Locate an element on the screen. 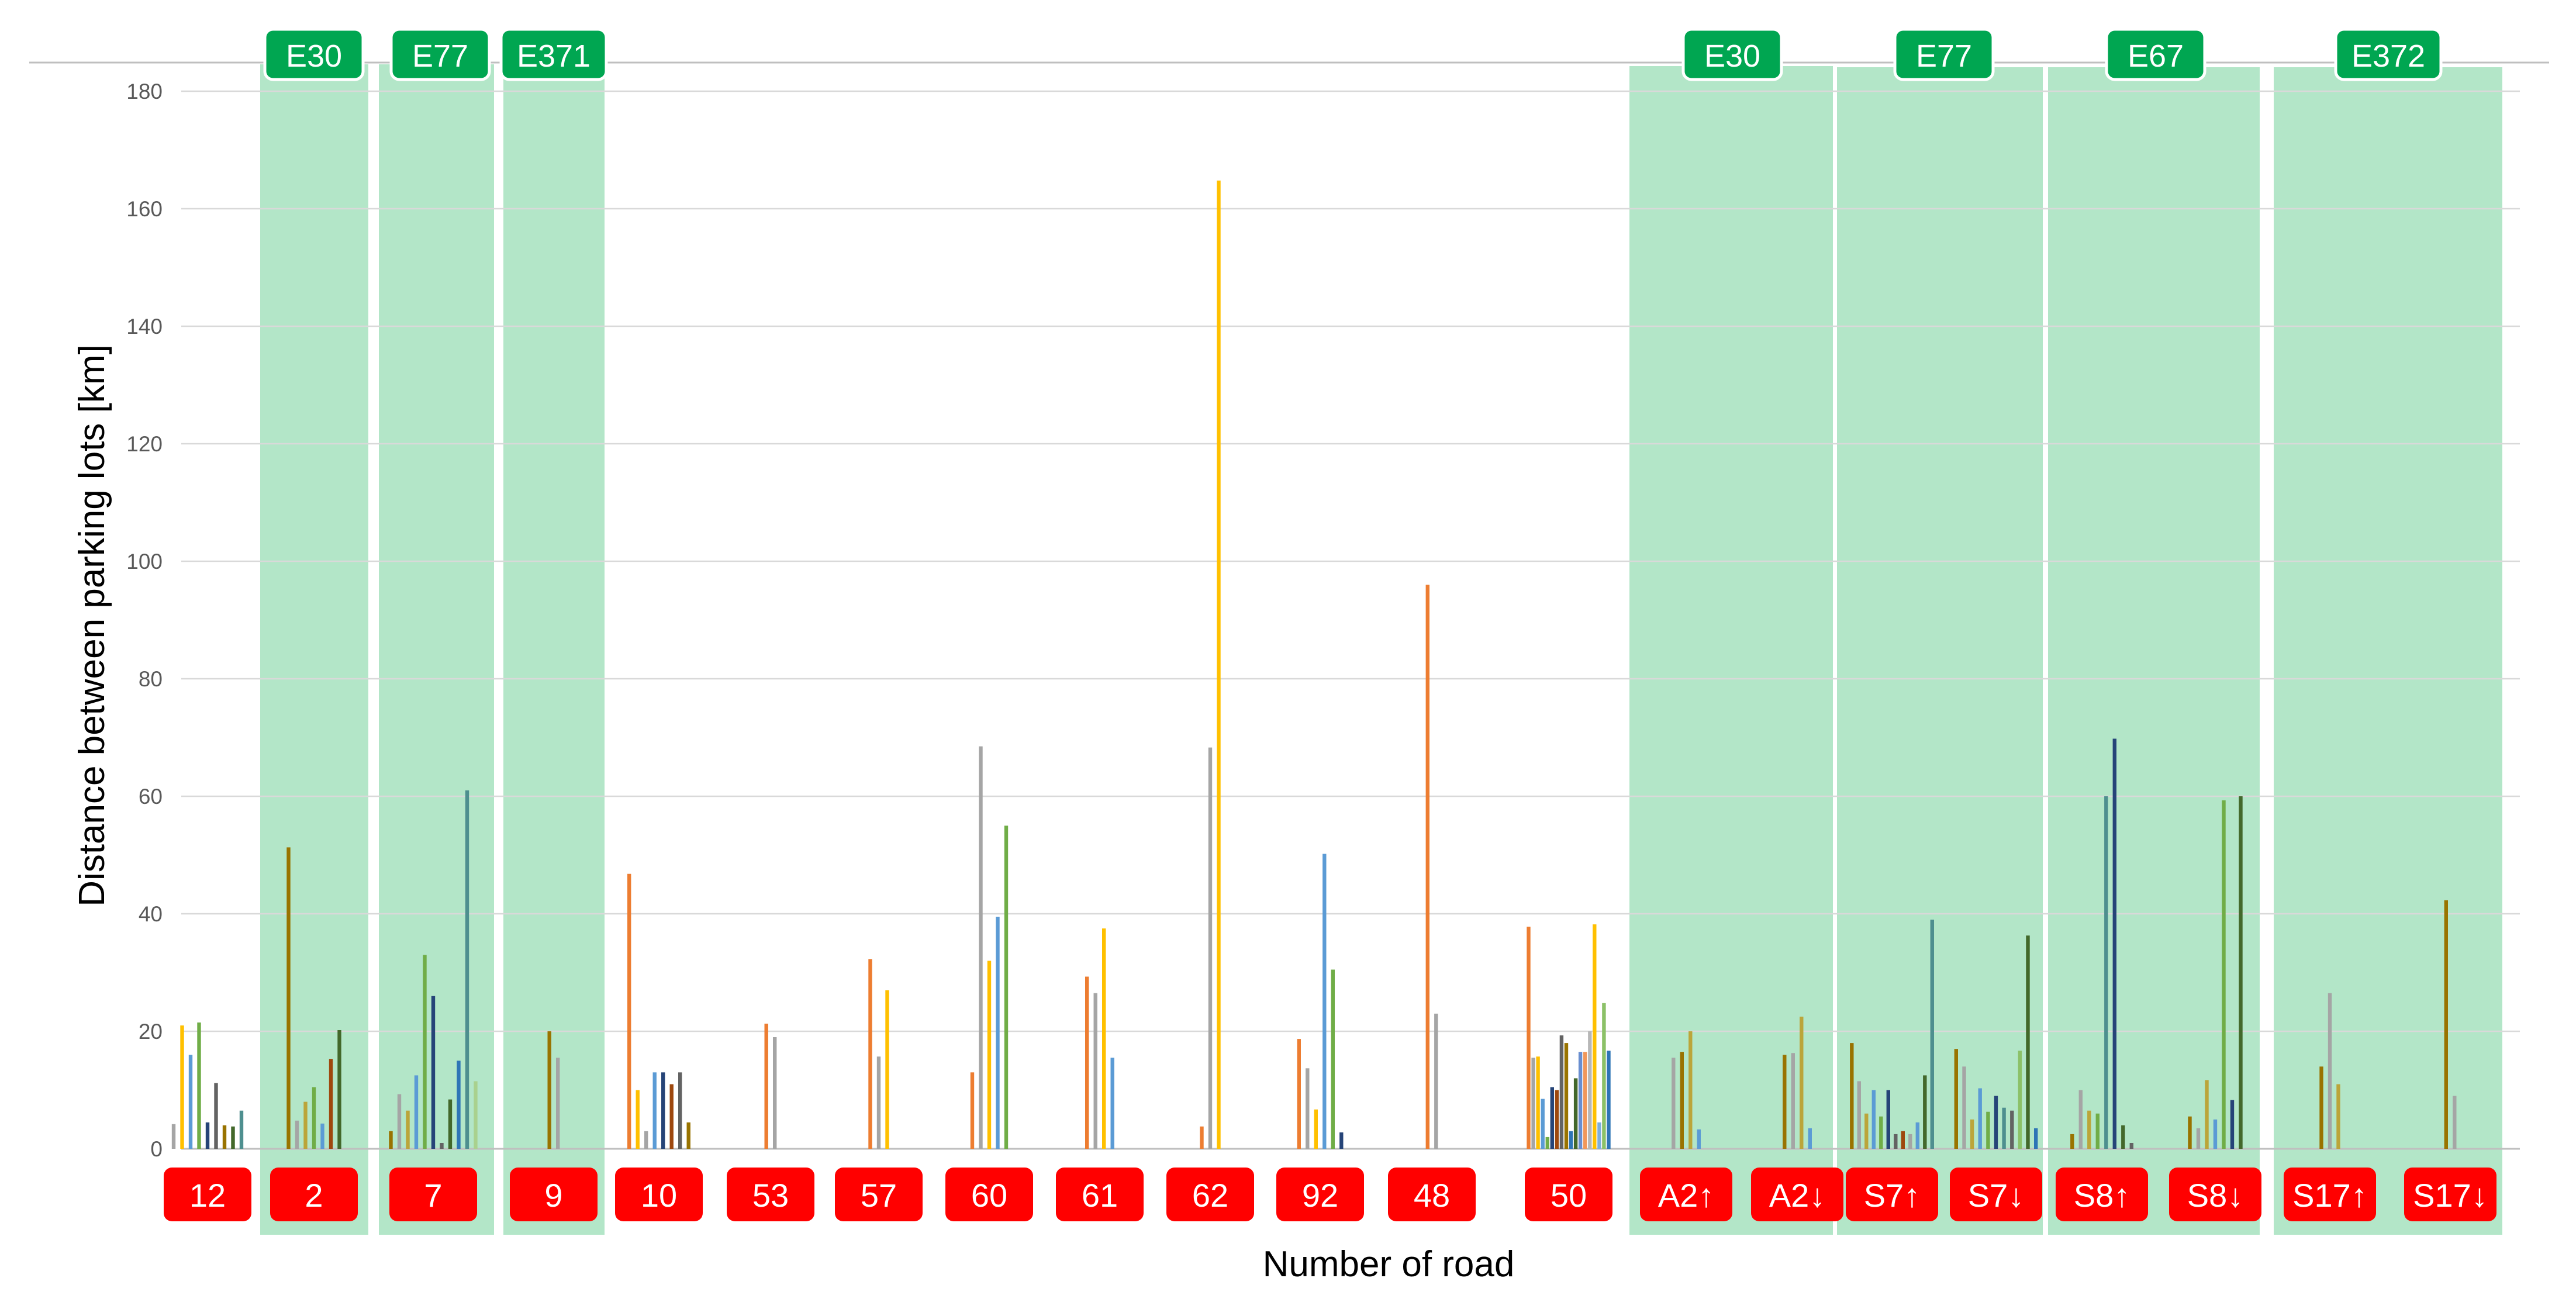 Image resolution: width=2576 pixels, height=1309 pixels. road-badge: S7↑ is located at coordinates (1892, 1195).